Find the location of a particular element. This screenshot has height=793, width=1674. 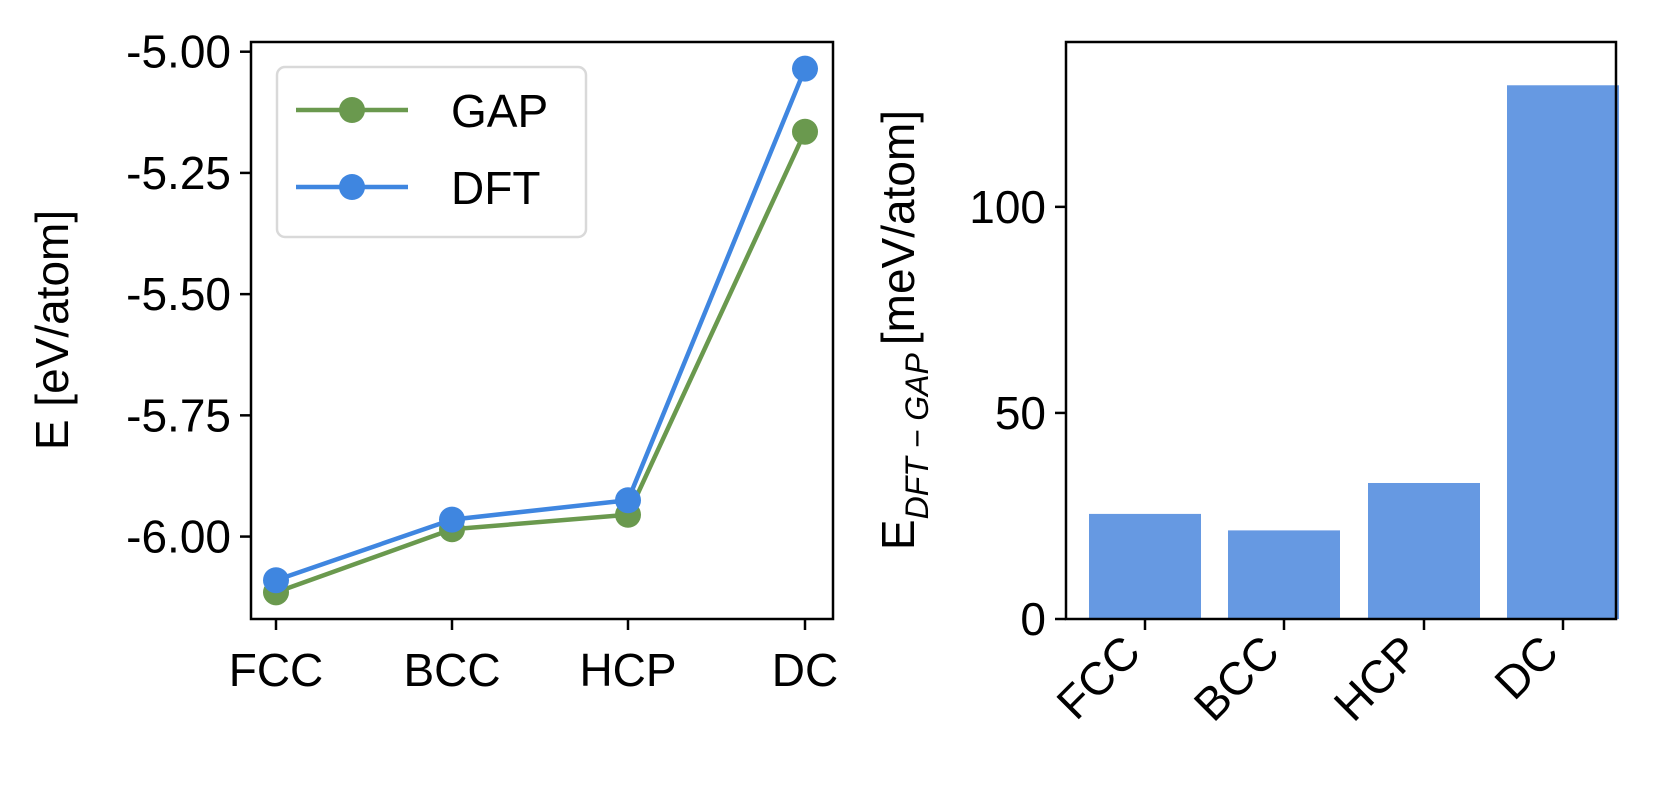

y-tick-label: -5.75 is located at coordinates (178, 415).